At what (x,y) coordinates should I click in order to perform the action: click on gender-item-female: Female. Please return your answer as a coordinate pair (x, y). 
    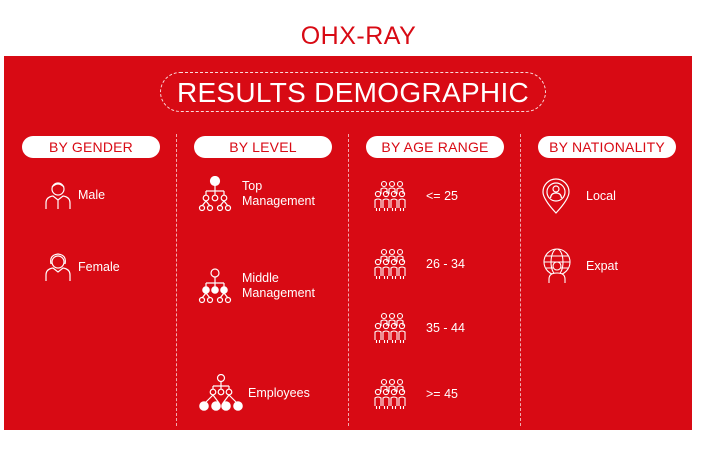
    Looking at the image, I should click on (82, 267).